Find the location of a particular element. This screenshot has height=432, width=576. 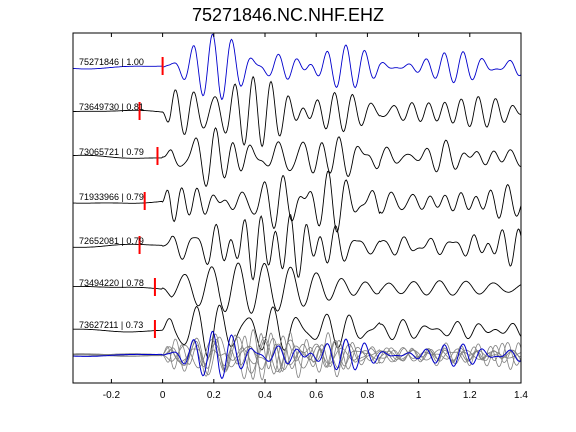

x-tick-label: -0.2 is located at coordinates (112, 395).